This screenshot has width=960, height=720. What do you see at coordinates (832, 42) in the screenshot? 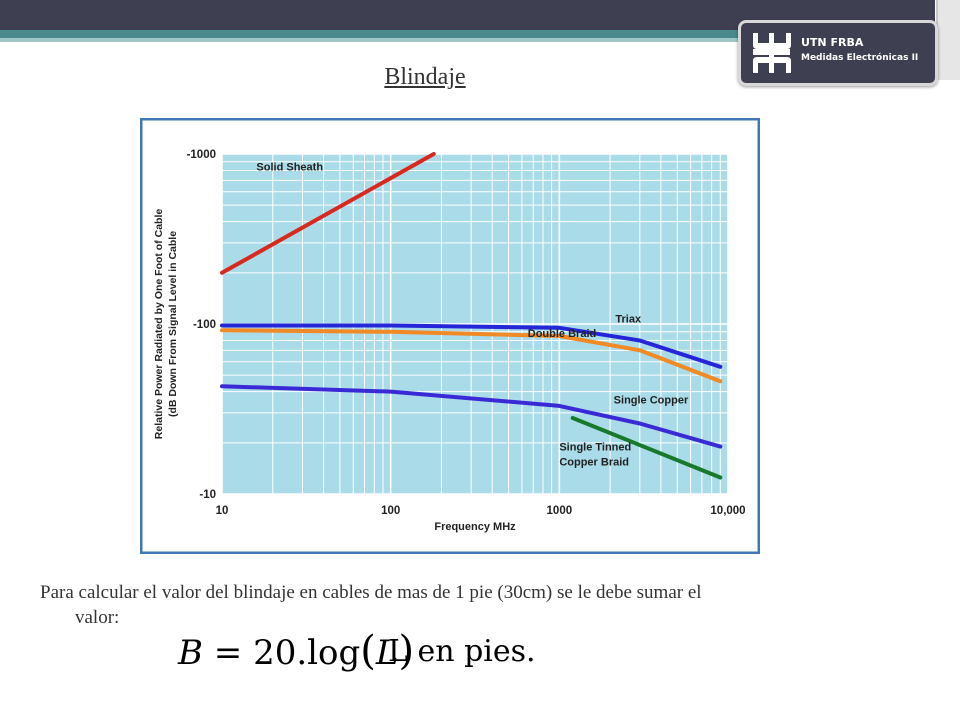
I see `logo-title: UTN FRBA` at bounding box center [832, 42].